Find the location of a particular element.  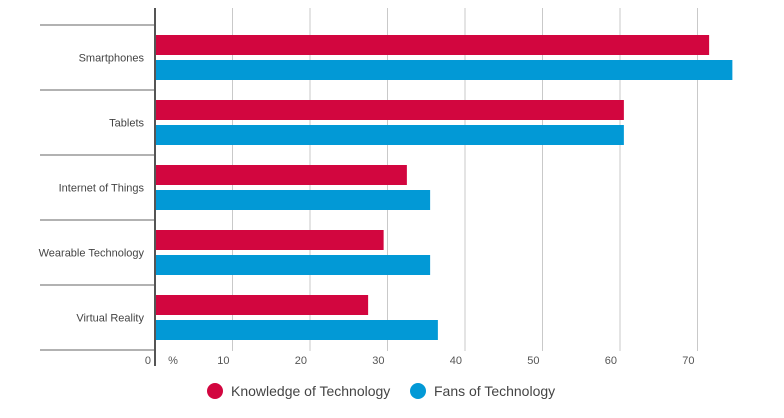

category-label: Smartphones is located at coordinates (112, 59).